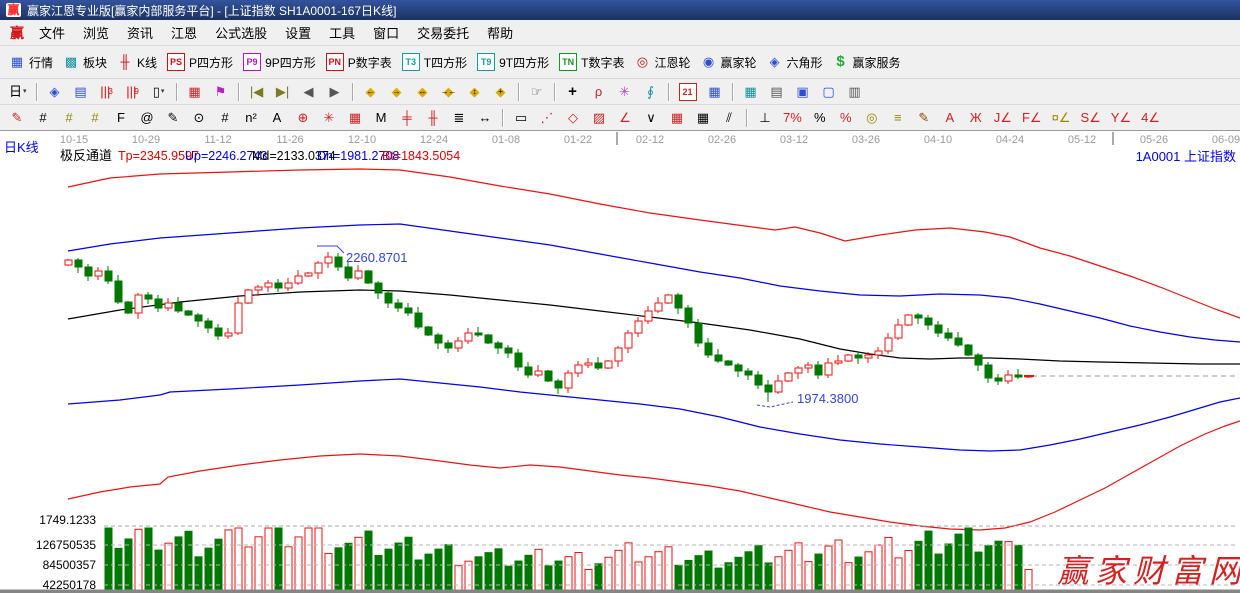 The height and width of the screenshot is (593, 1240). What do you see at coordinates (777, 92) in the screenshot?
I see `notes-button: ▤` at bounding box center [777, 92].